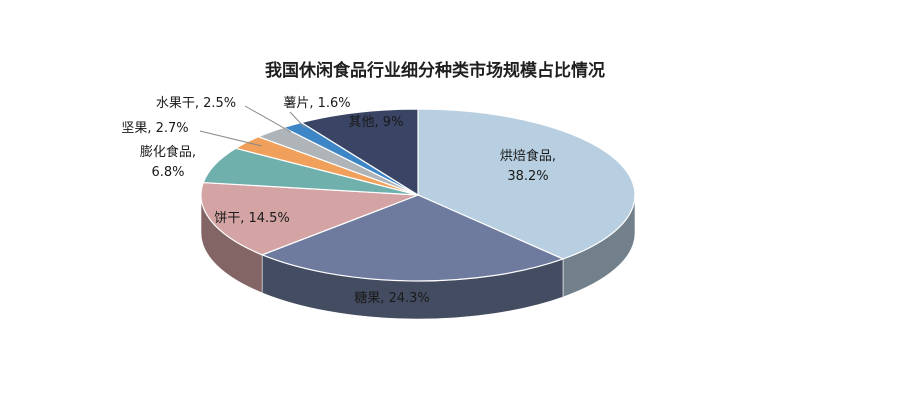 The height and width of the screenshot is (400, 900). Describe the element at coordinates (309, 218) in the screenshot. I see `pie-slice-饼干` at that location.